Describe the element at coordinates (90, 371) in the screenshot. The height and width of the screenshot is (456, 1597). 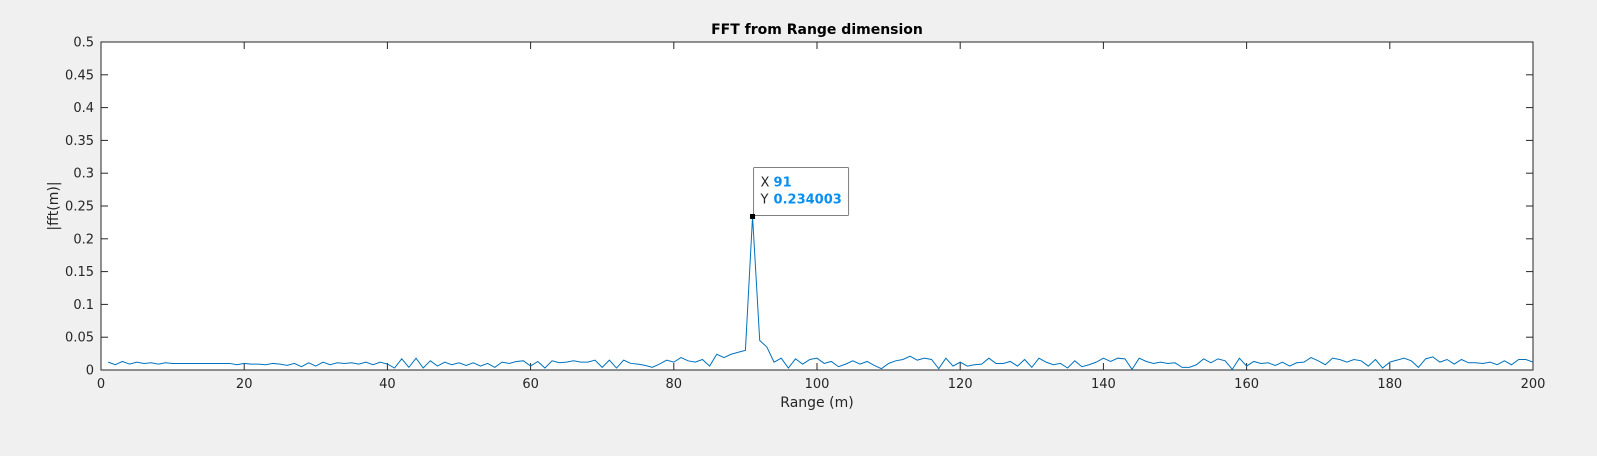
I see `y-tick-label: 0` at that location.